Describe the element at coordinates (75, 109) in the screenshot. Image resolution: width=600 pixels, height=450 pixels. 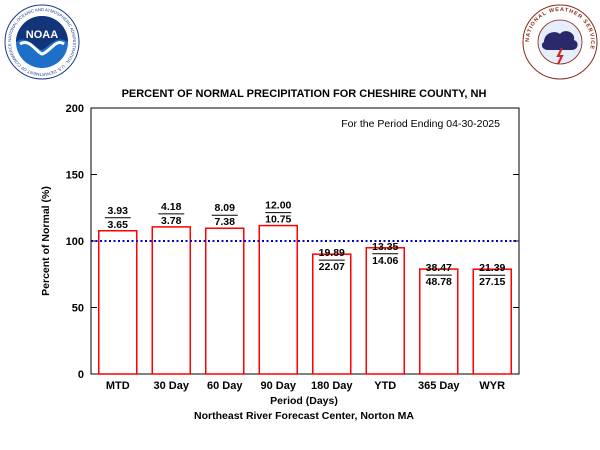
I see `y-tick-label: 200` at that location.